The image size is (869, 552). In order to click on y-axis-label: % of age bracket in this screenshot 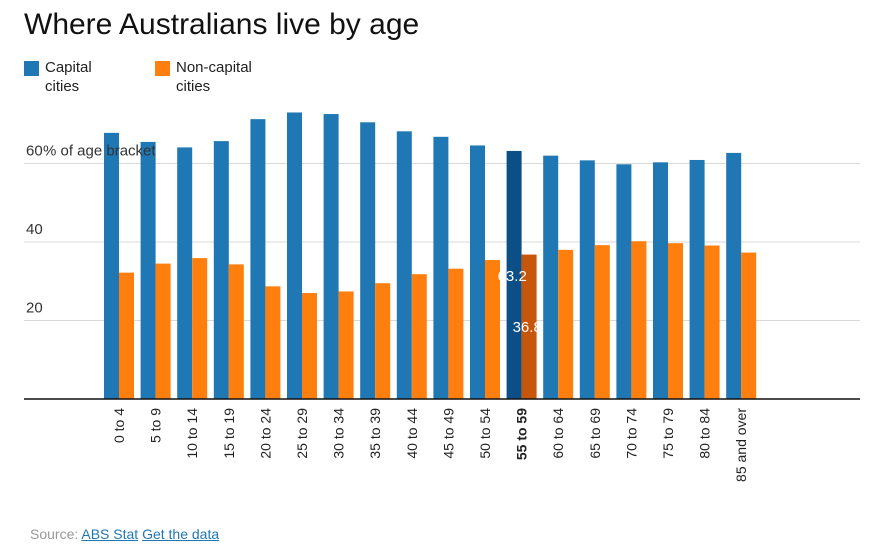, I will do `click(99, 151)`.